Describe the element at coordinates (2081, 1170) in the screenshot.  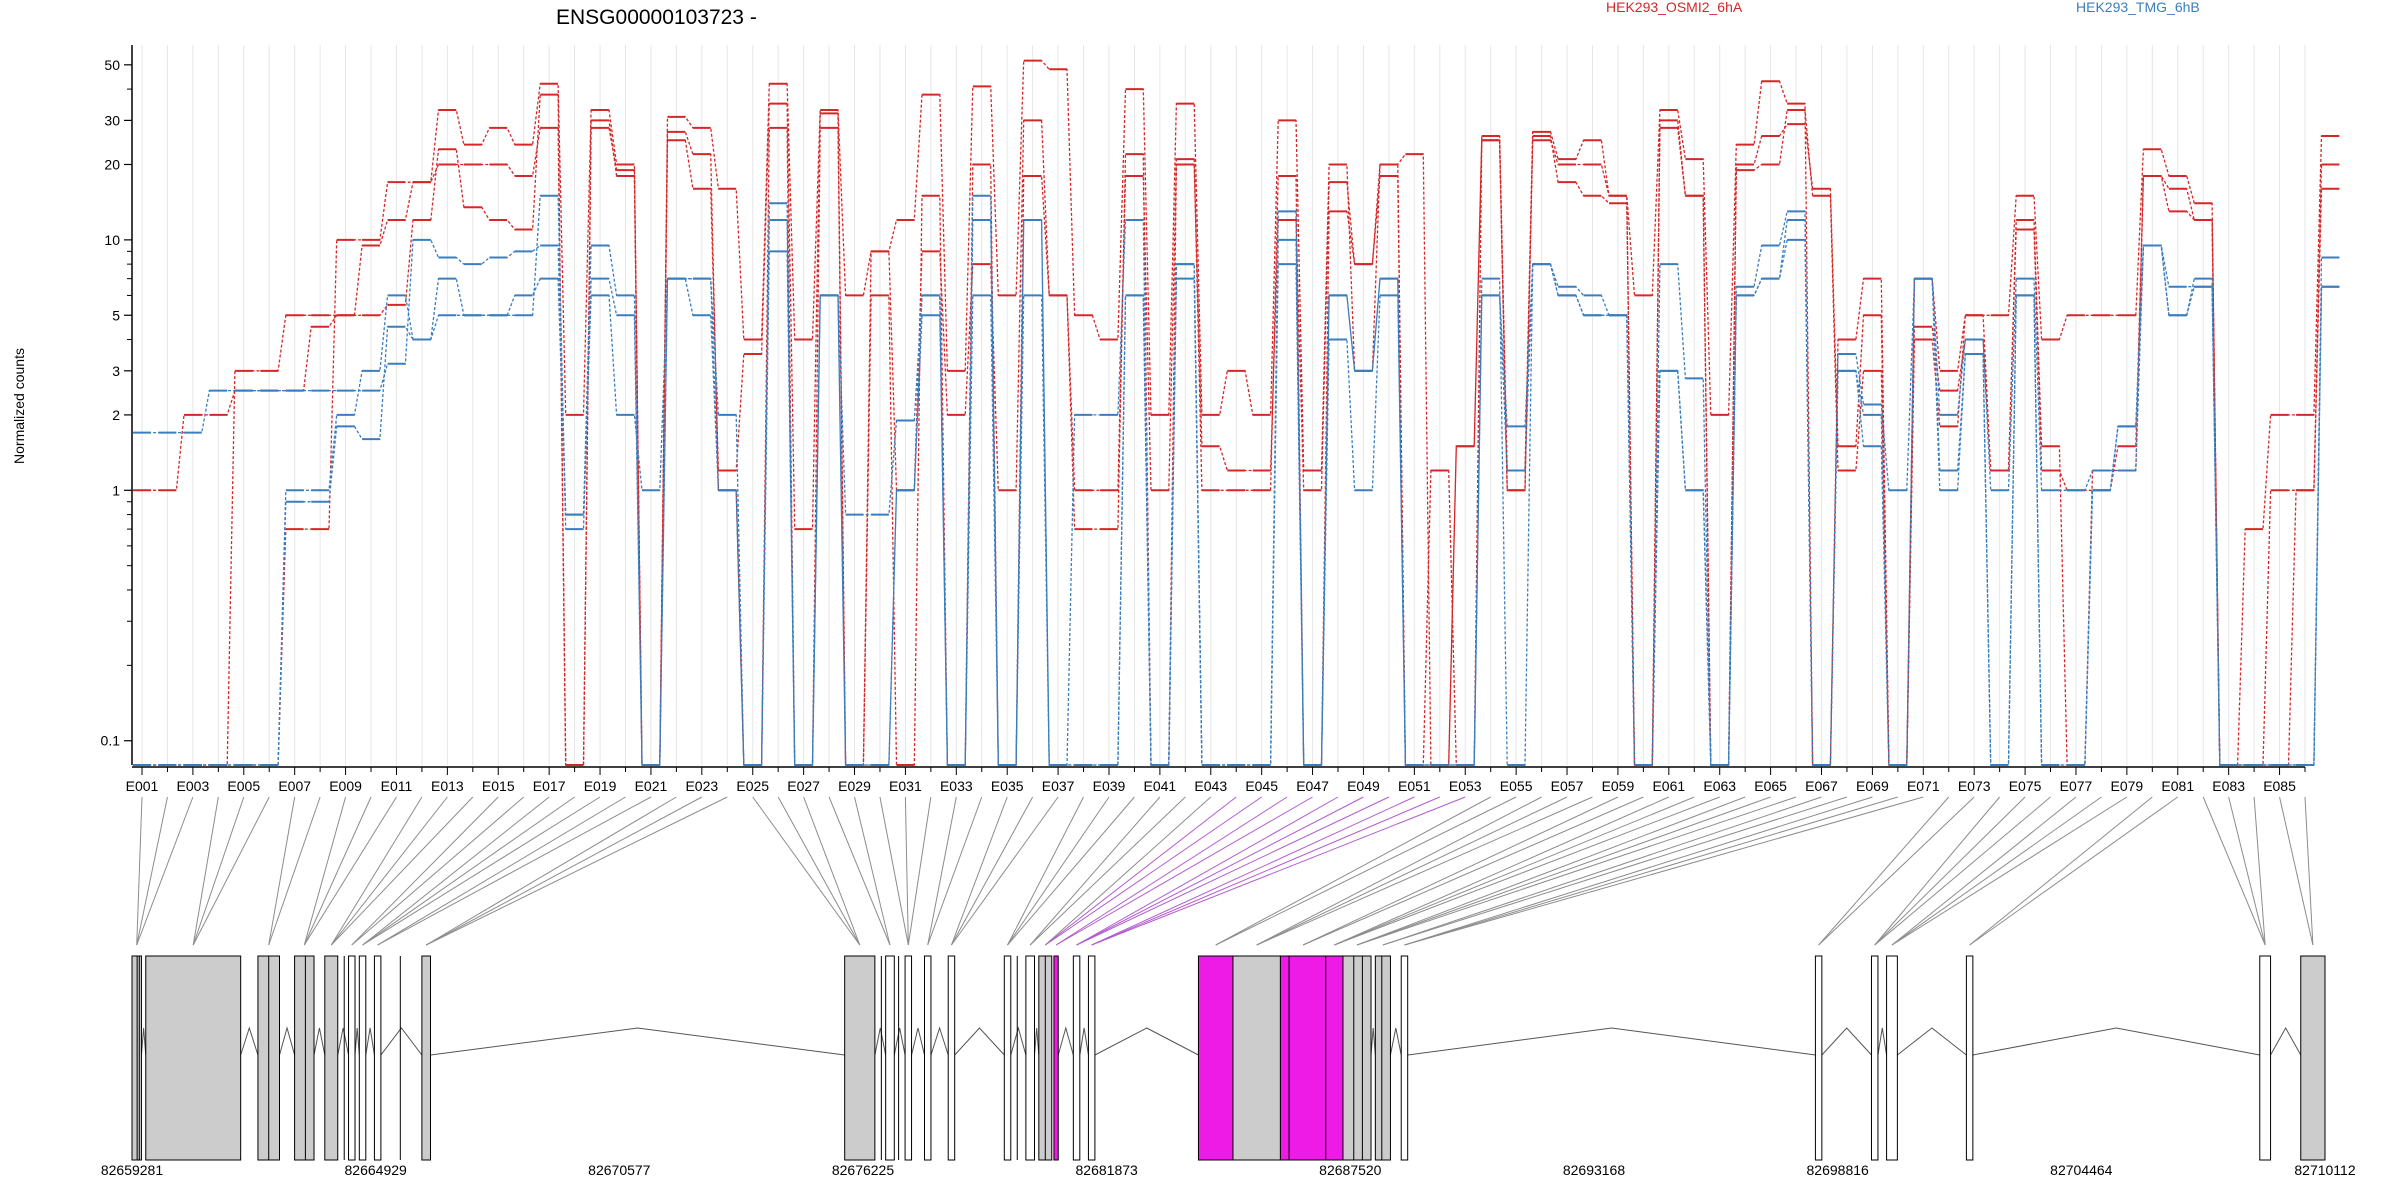
I see `genomic-tick-label: 82704464` at that location.